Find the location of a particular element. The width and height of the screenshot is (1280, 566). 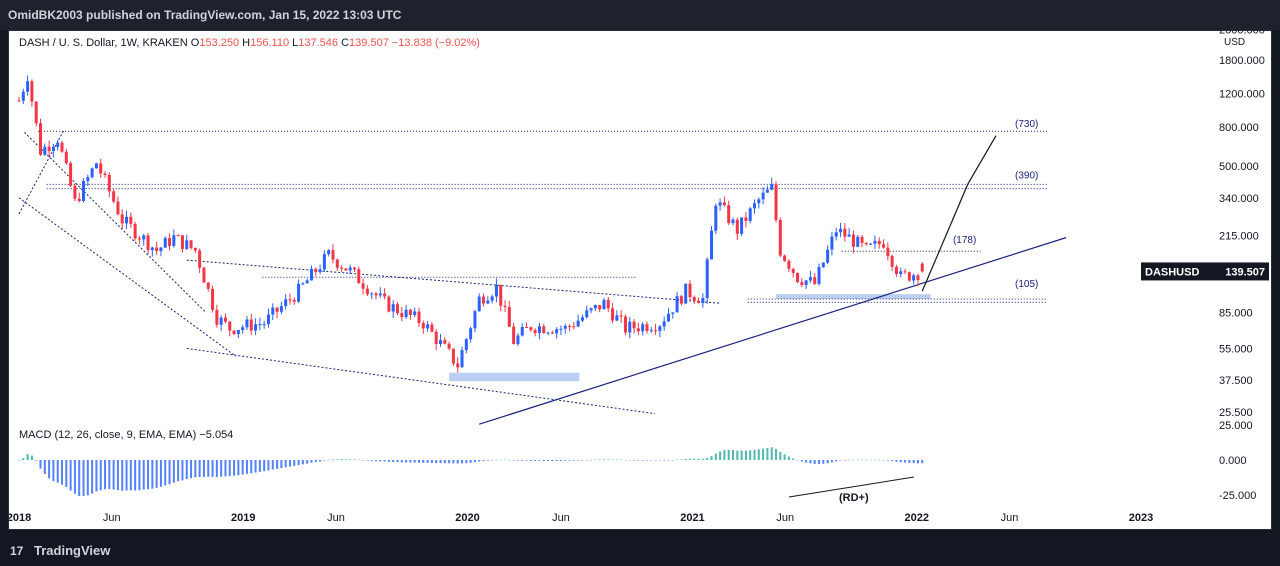

level-annotations: (730) (390) (178) (105) is located at coordinates (995, 204).